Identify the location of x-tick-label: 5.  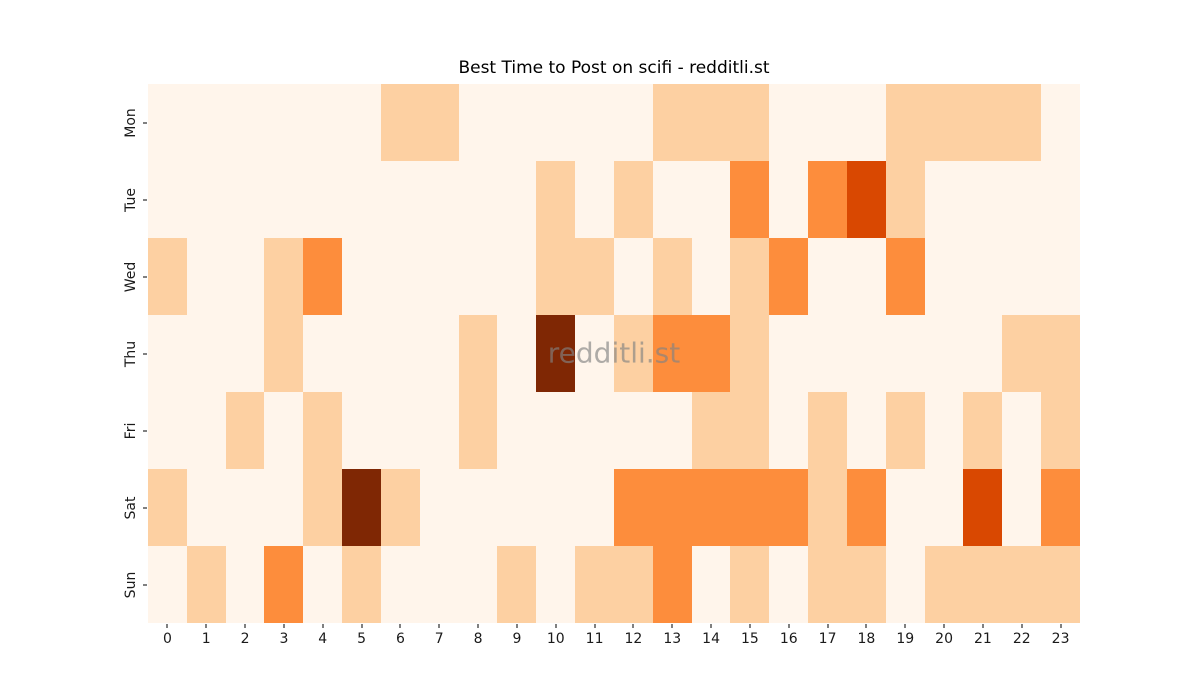
(362, 639).